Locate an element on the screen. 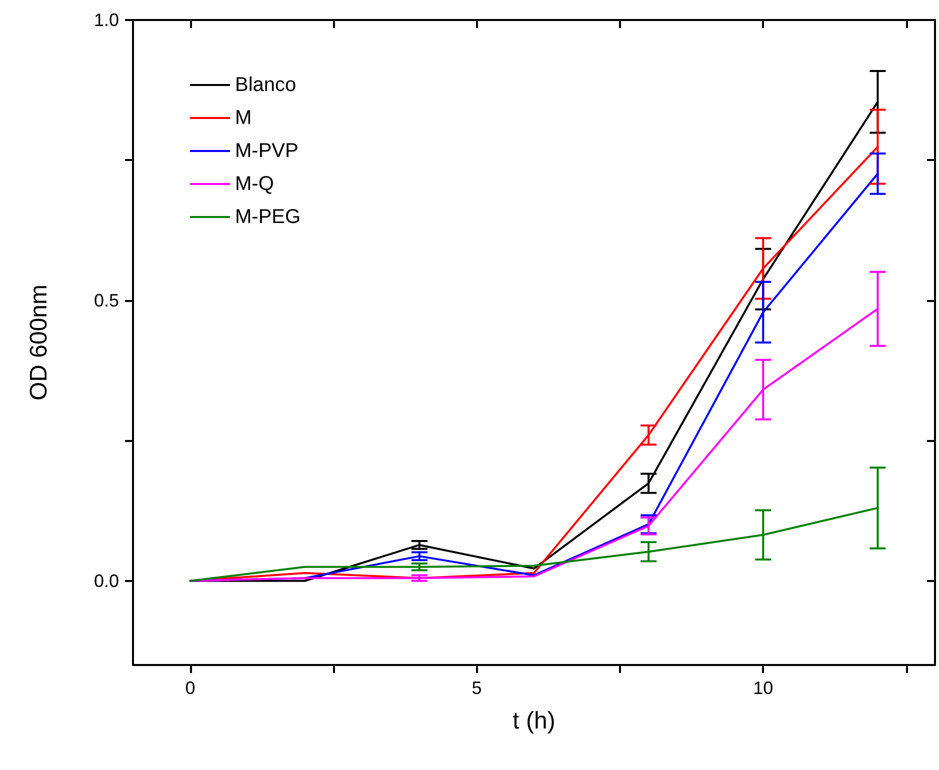 The image size is (939, 770). legend-label: M-PEG is located at coordinates (268, 217).